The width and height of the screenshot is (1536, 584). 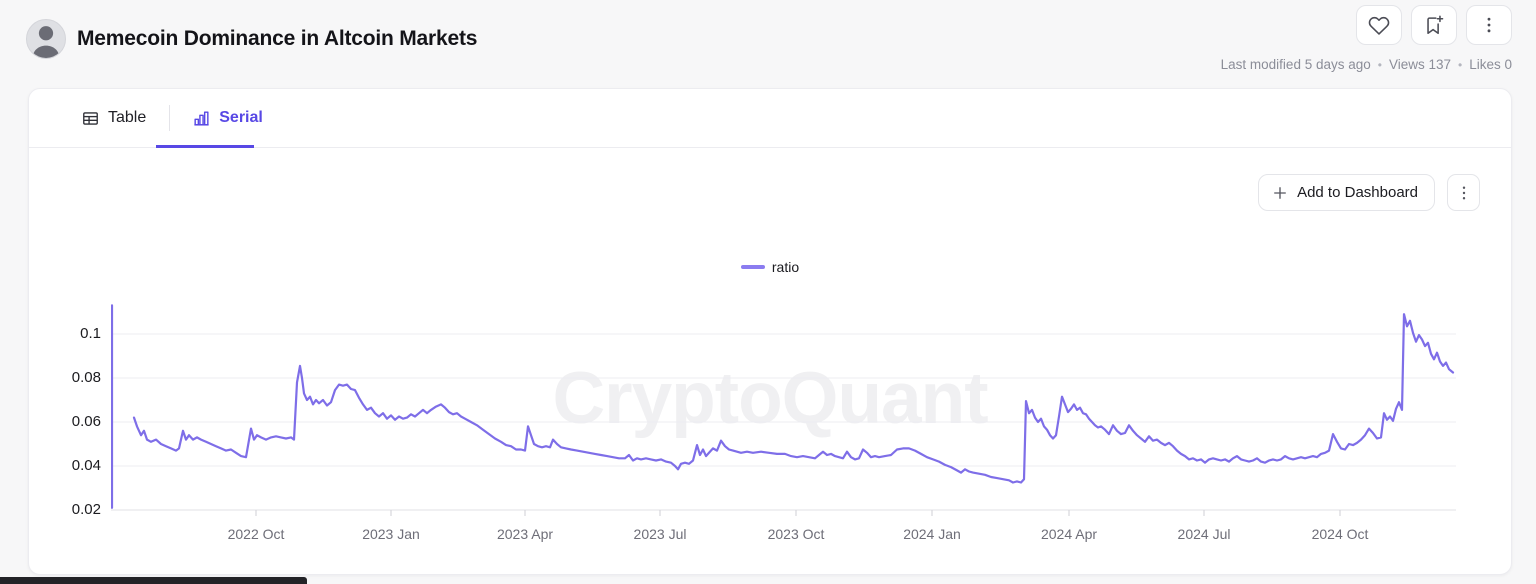 I want to click on cryptoquant-watermark: CryptoQuant, so click(x=770, y=398).